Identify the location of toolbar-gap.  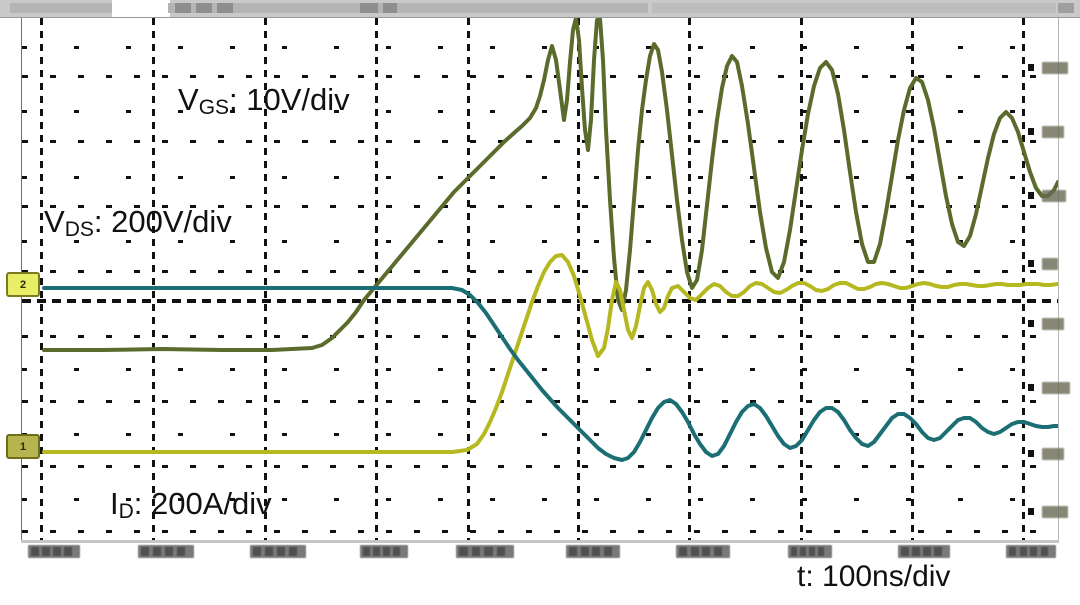
(141, 8).